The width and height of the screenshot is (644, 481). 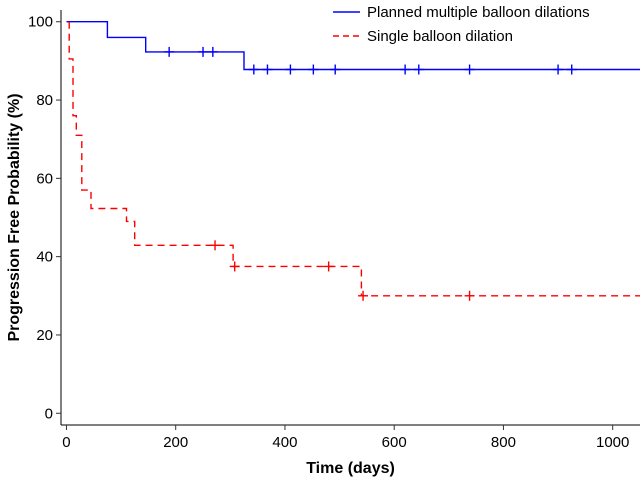 I want to click on x-tick-label: 0, so click(x=66, y=442).